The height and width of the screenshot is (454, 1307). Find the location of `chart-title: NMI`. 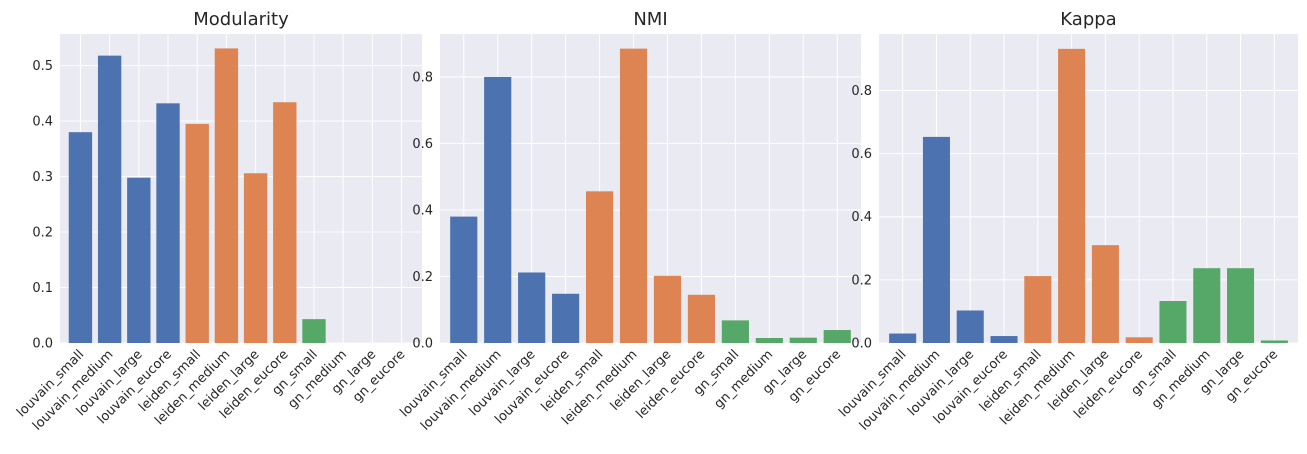

chart-title: NMI is located at coordinates (650, 19).